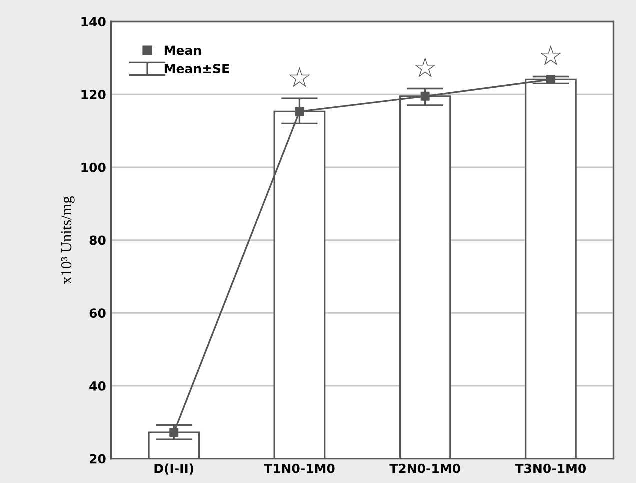 This screenshot has width=636, height=483. I want to click on y-tick-label: 20, so click(98, 459).